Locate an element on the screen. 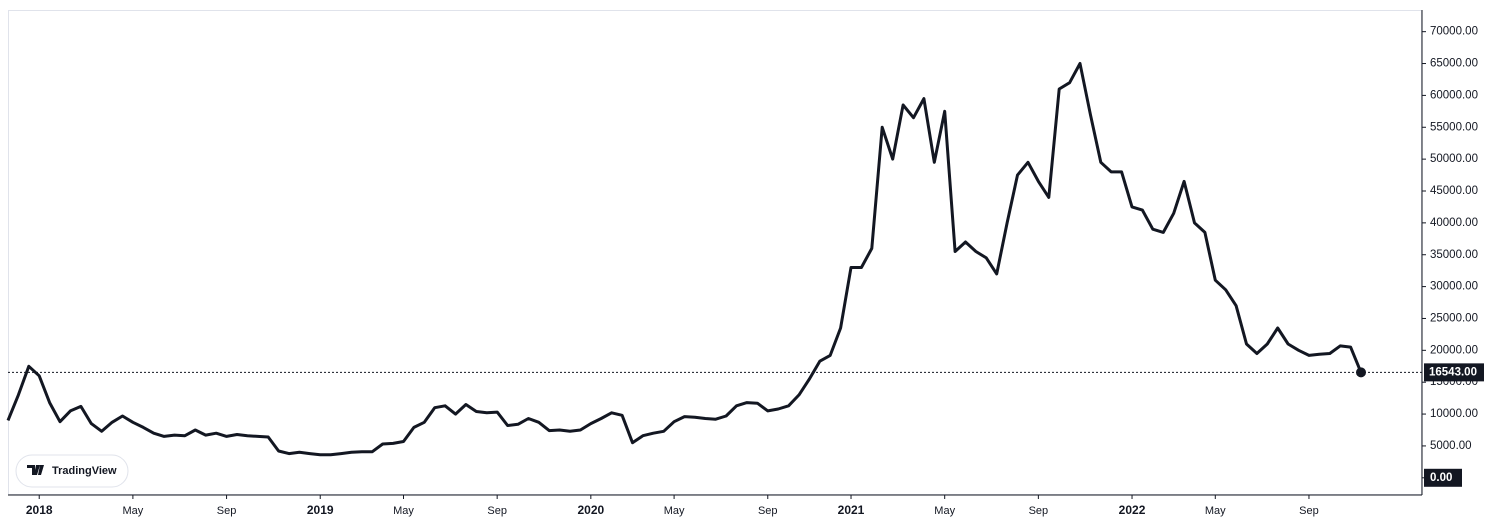 This screenshot has width=1490, height=522. current-price-label: 16543.00 is located at coordinates (1453, 372).